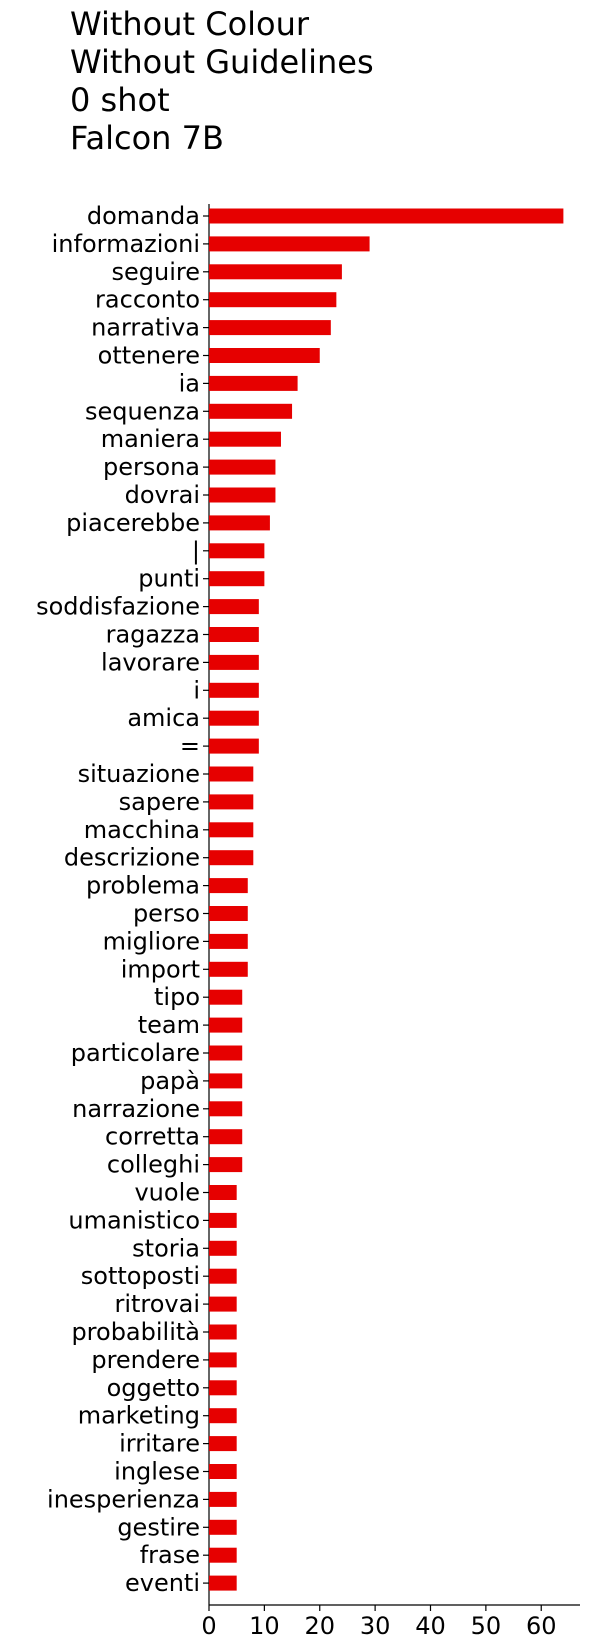  I want to click on category-label: ragazza, so click(153, 635).